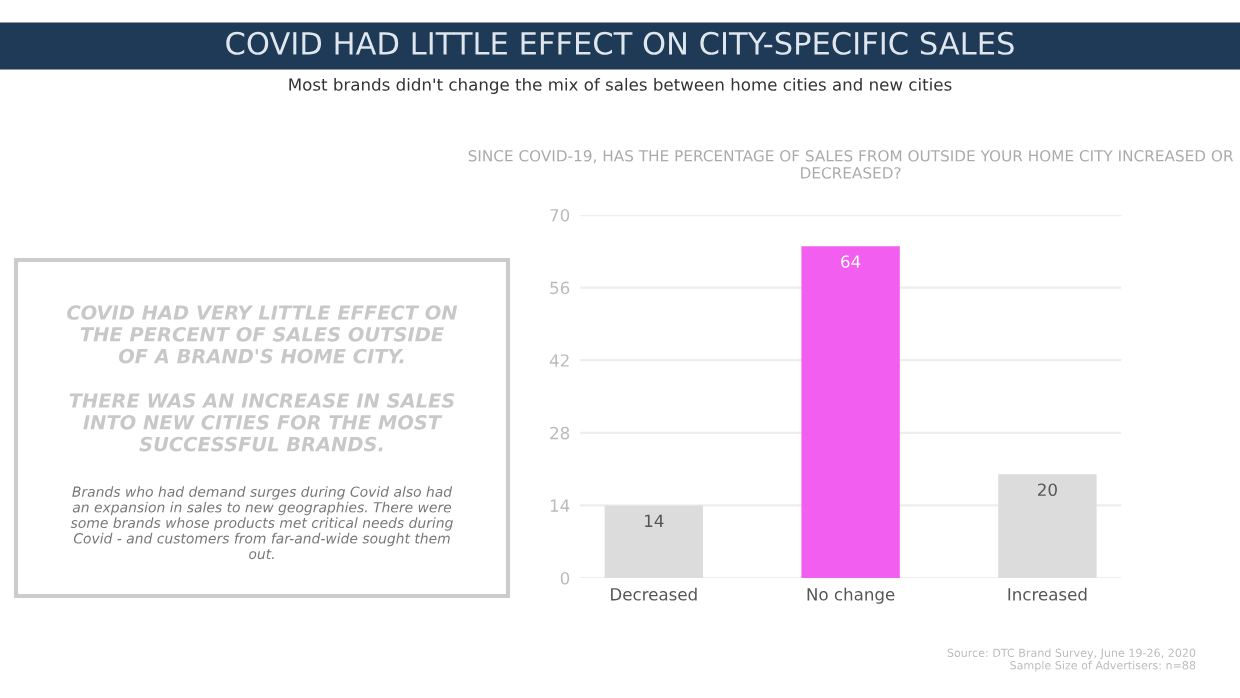 This screenshot has width=1240, height=698. What do you see at coordinates (565, 578) in the screenshot?
I see `y-tick-label: 0` at bounding box center [565, 578].